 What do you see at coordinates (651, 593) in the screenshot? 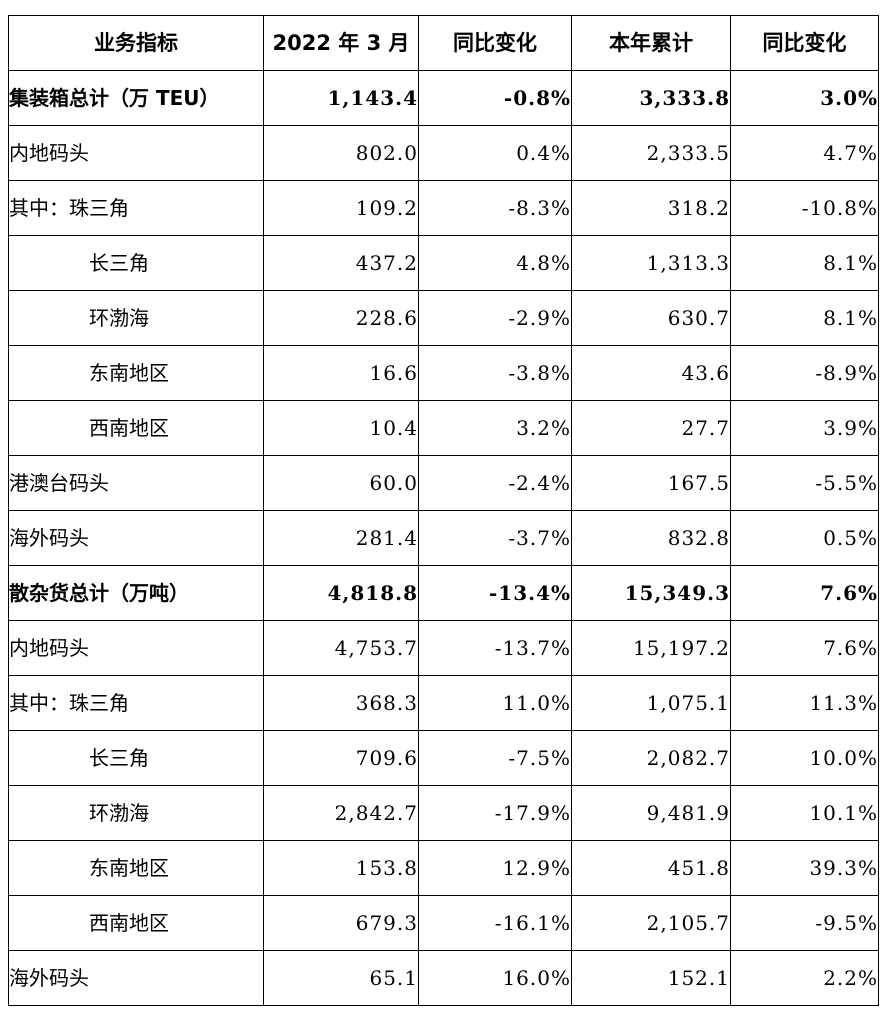
I see `cell-ytd: 15,349.3` at bounding box center [651, 593].